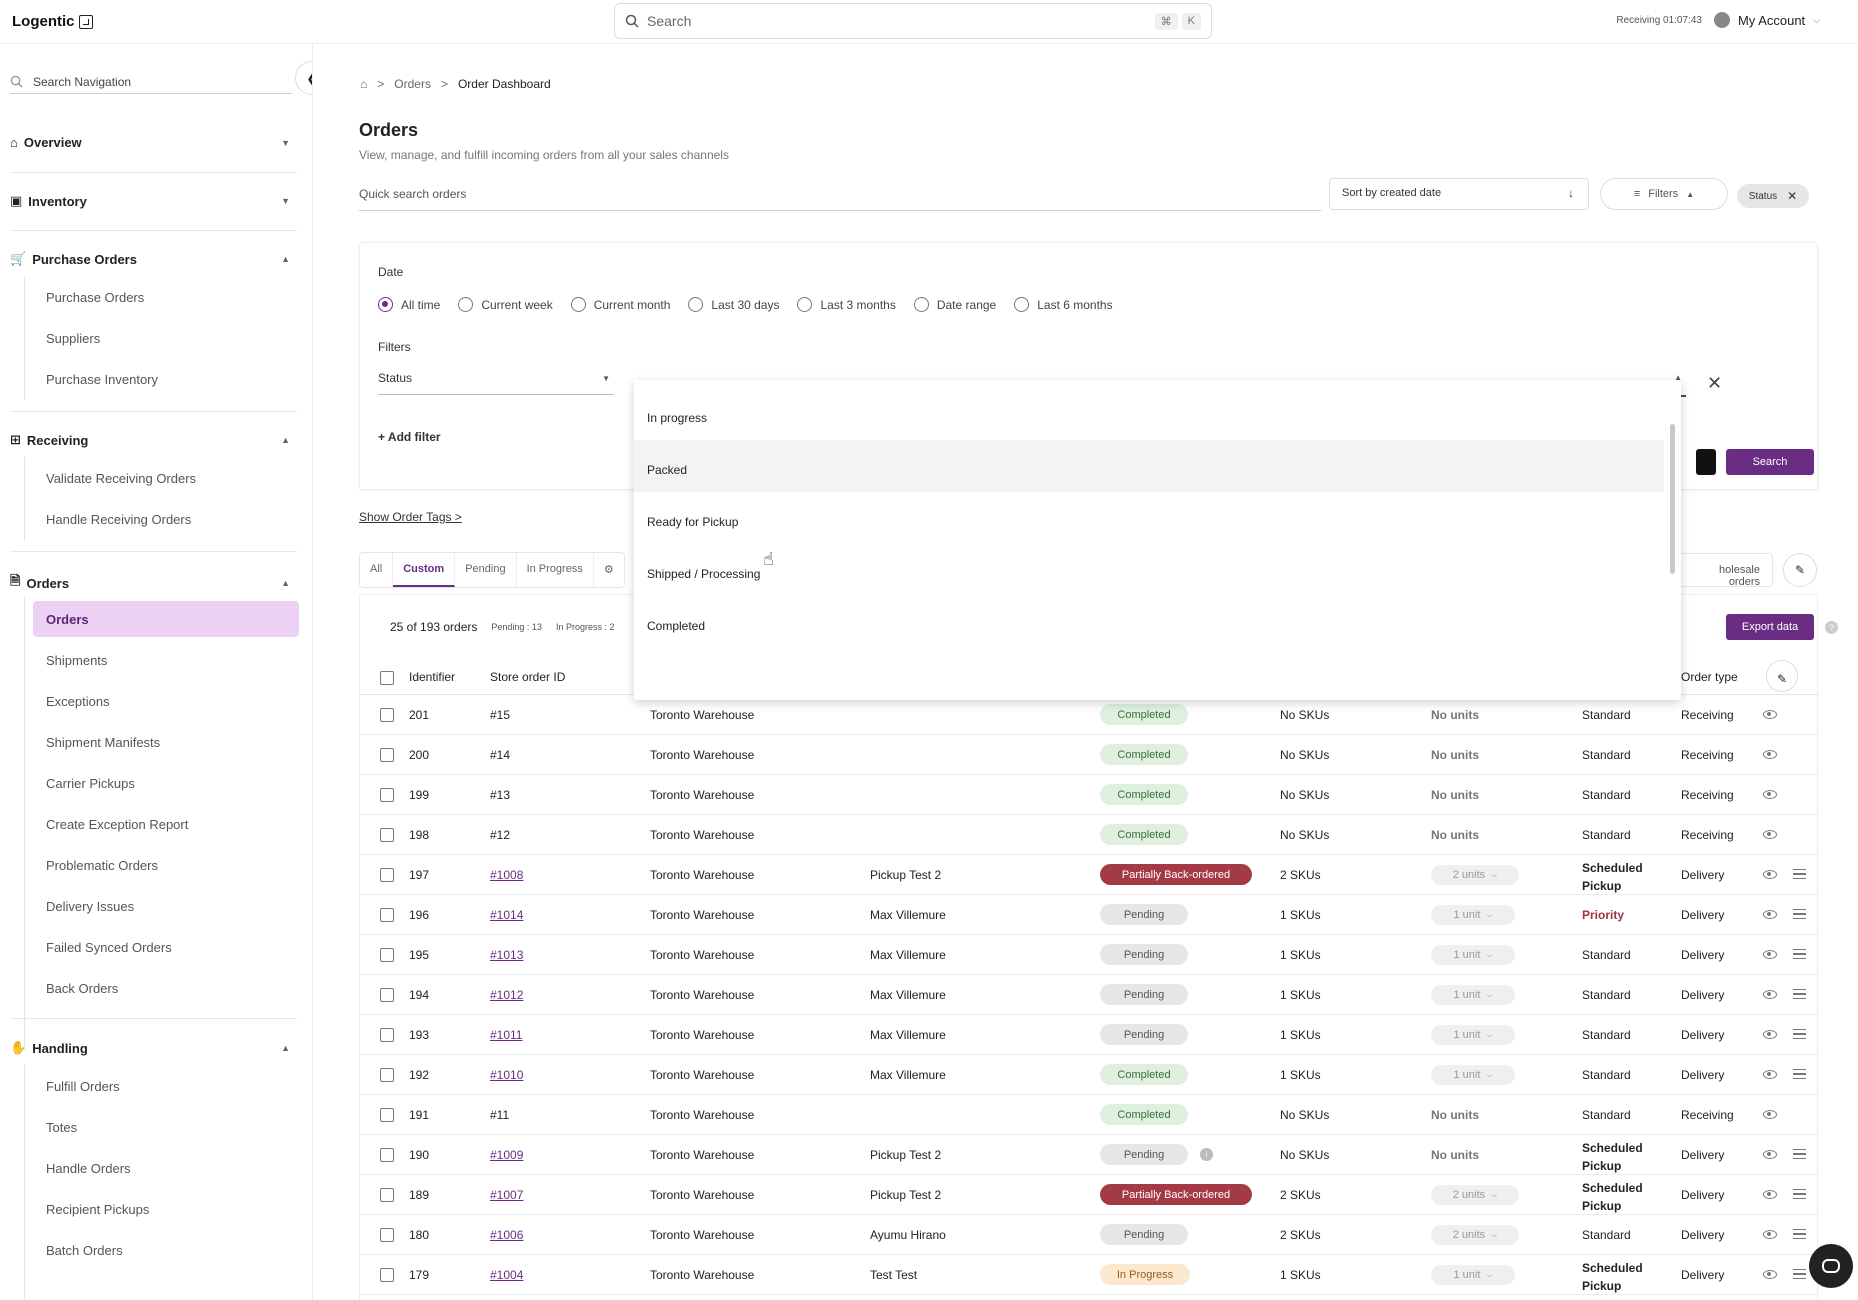 The width and height of the screenshot is (1858, 1300). What do you see at coordinates (1831, 627) in the screenshot?
I see `help-icon: ?` at bounding box center [1831, 627].